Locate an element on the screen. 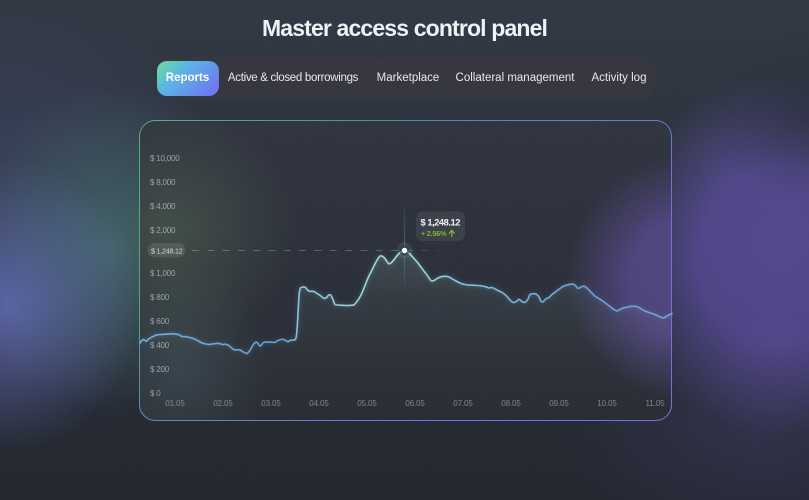 This screenshot has height=500, width=809. svg-text: + 2.56% is located at coordinates (434, 233).